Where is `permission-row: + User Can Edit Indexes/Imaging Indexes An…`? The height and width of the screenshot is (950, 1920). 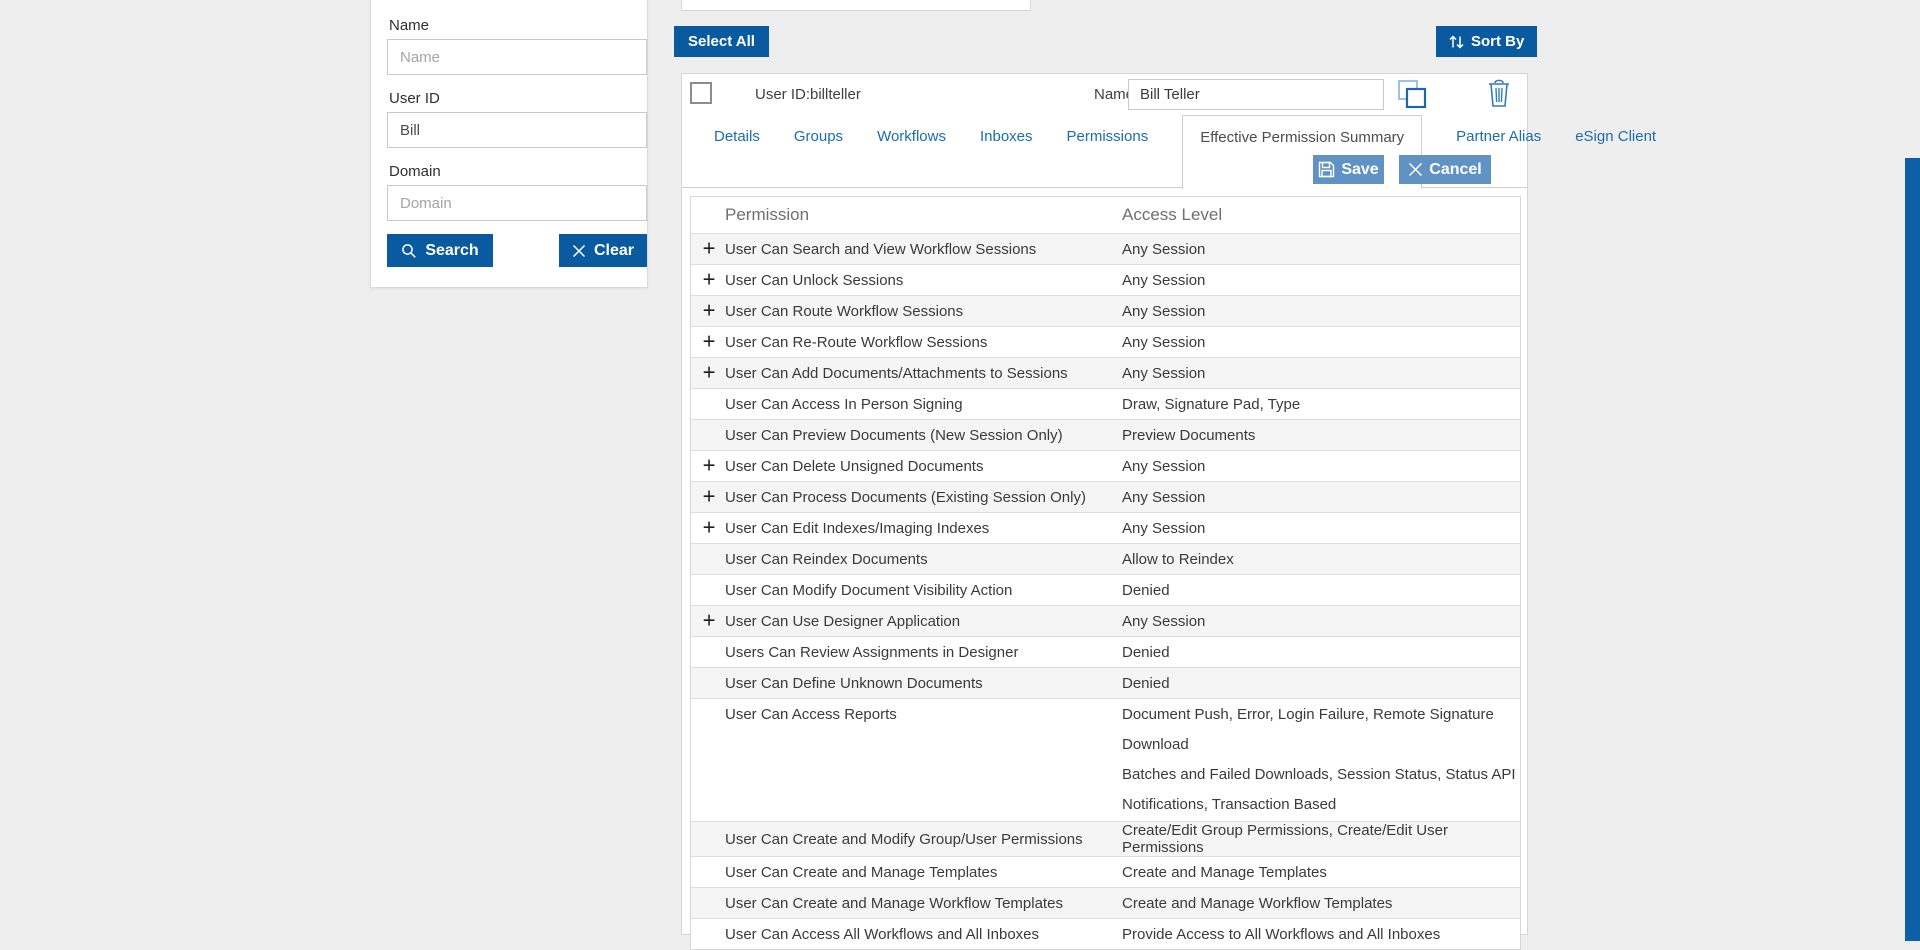 permission-row: + User Can Edit Indexes/Imaging Indexes An… is located at coordinates (1105, 527).